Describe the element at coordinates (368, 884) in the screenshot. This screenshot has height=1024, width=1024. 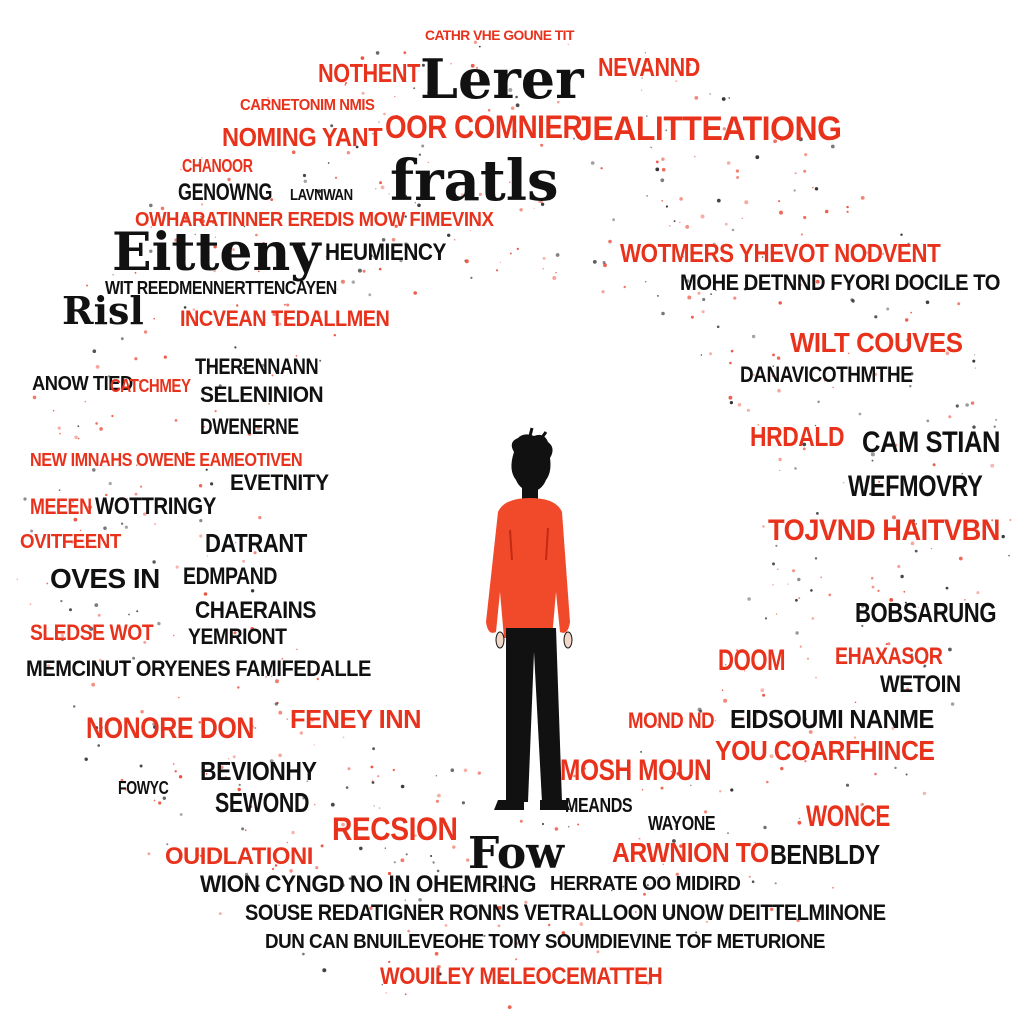
I see `ring-word: WION CYNGD NO IN OHEMRING` at that location.